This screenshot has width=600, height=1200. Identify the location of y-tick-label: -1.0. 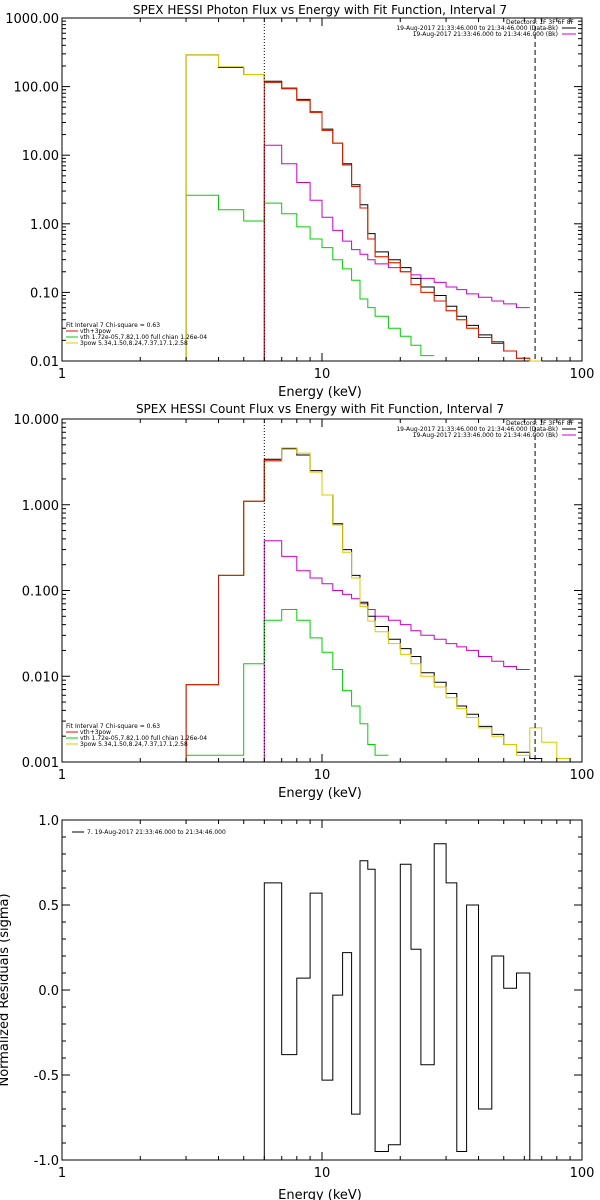
(46, 1161).